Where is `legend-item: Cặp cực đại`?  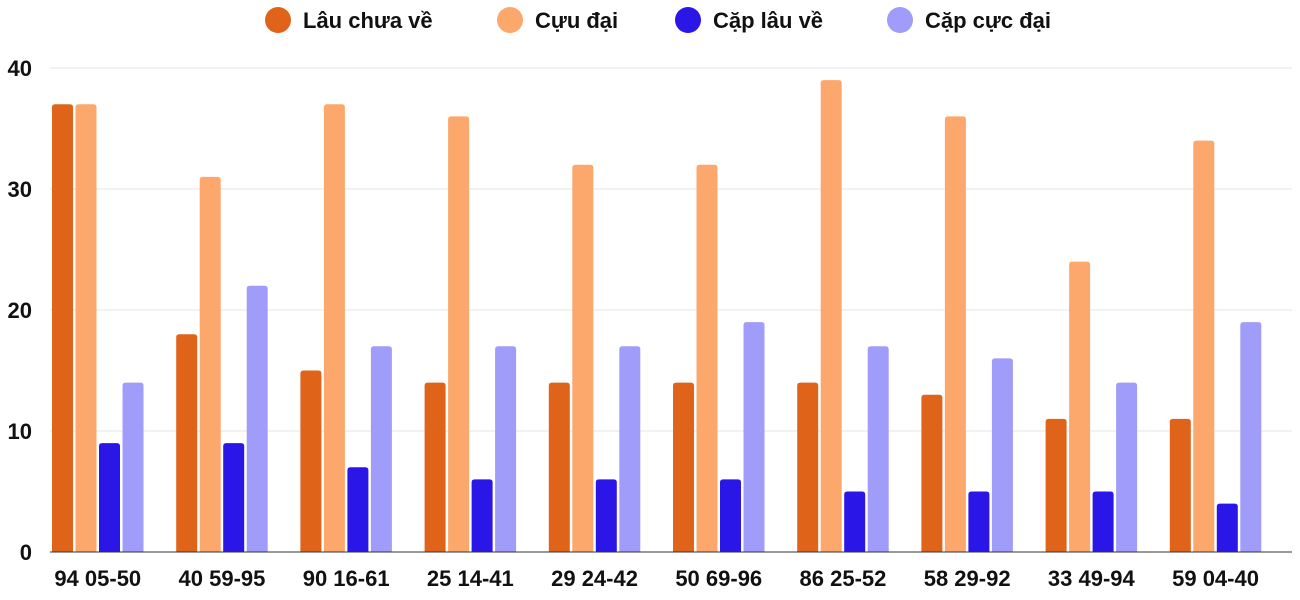
legend-item: Cặp cực đại is located at coordinates (969, 20).